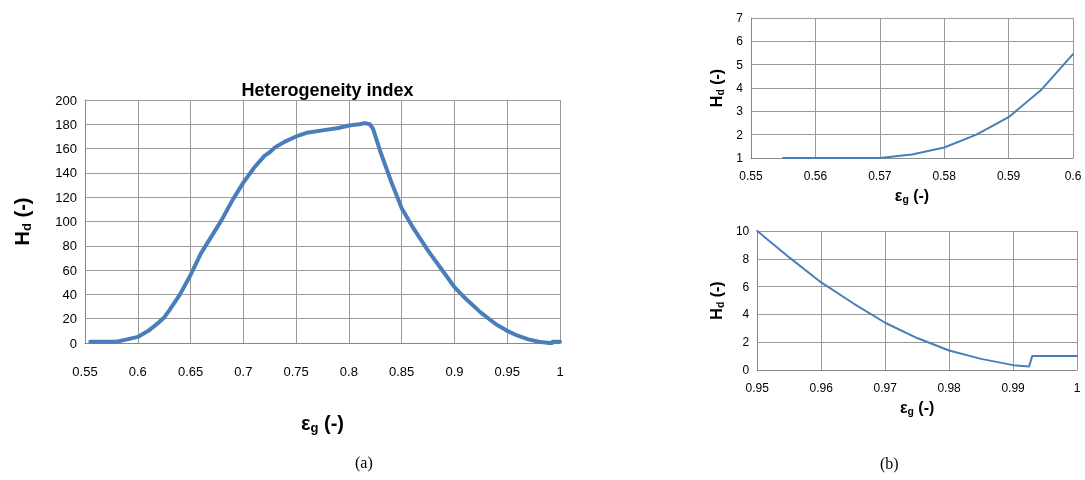 Image resolution: width=1085 pixels, height=480 pixels. I want to click on y-tick-label: 60, so click(69, 270).